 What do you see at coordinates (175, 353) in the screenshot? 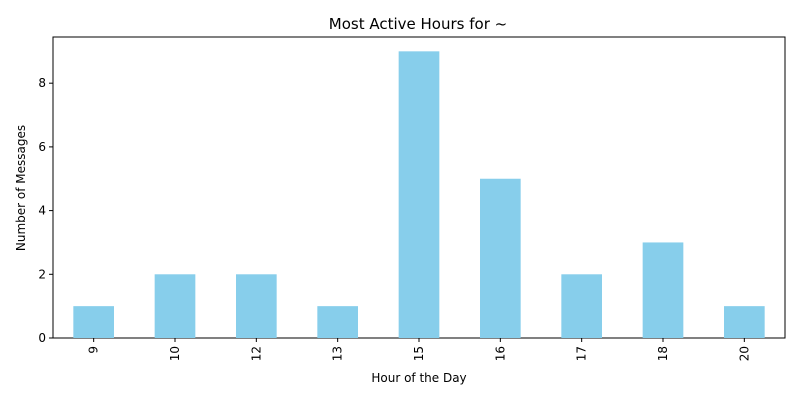
I see `x-tick-label: 10` at bounding box center [175, 353].